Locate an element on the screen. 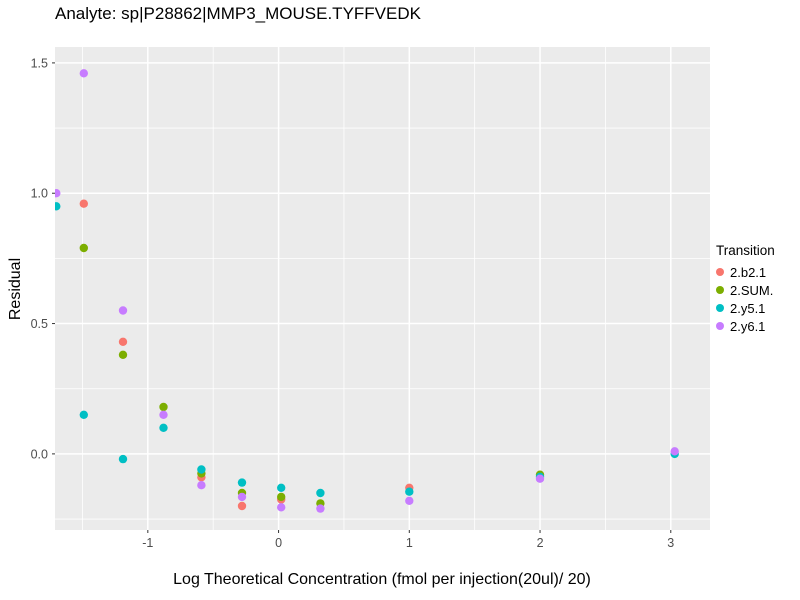 This screenshot has height=600, width=800. legend-title: Transition is located at coordinates (745, 250).